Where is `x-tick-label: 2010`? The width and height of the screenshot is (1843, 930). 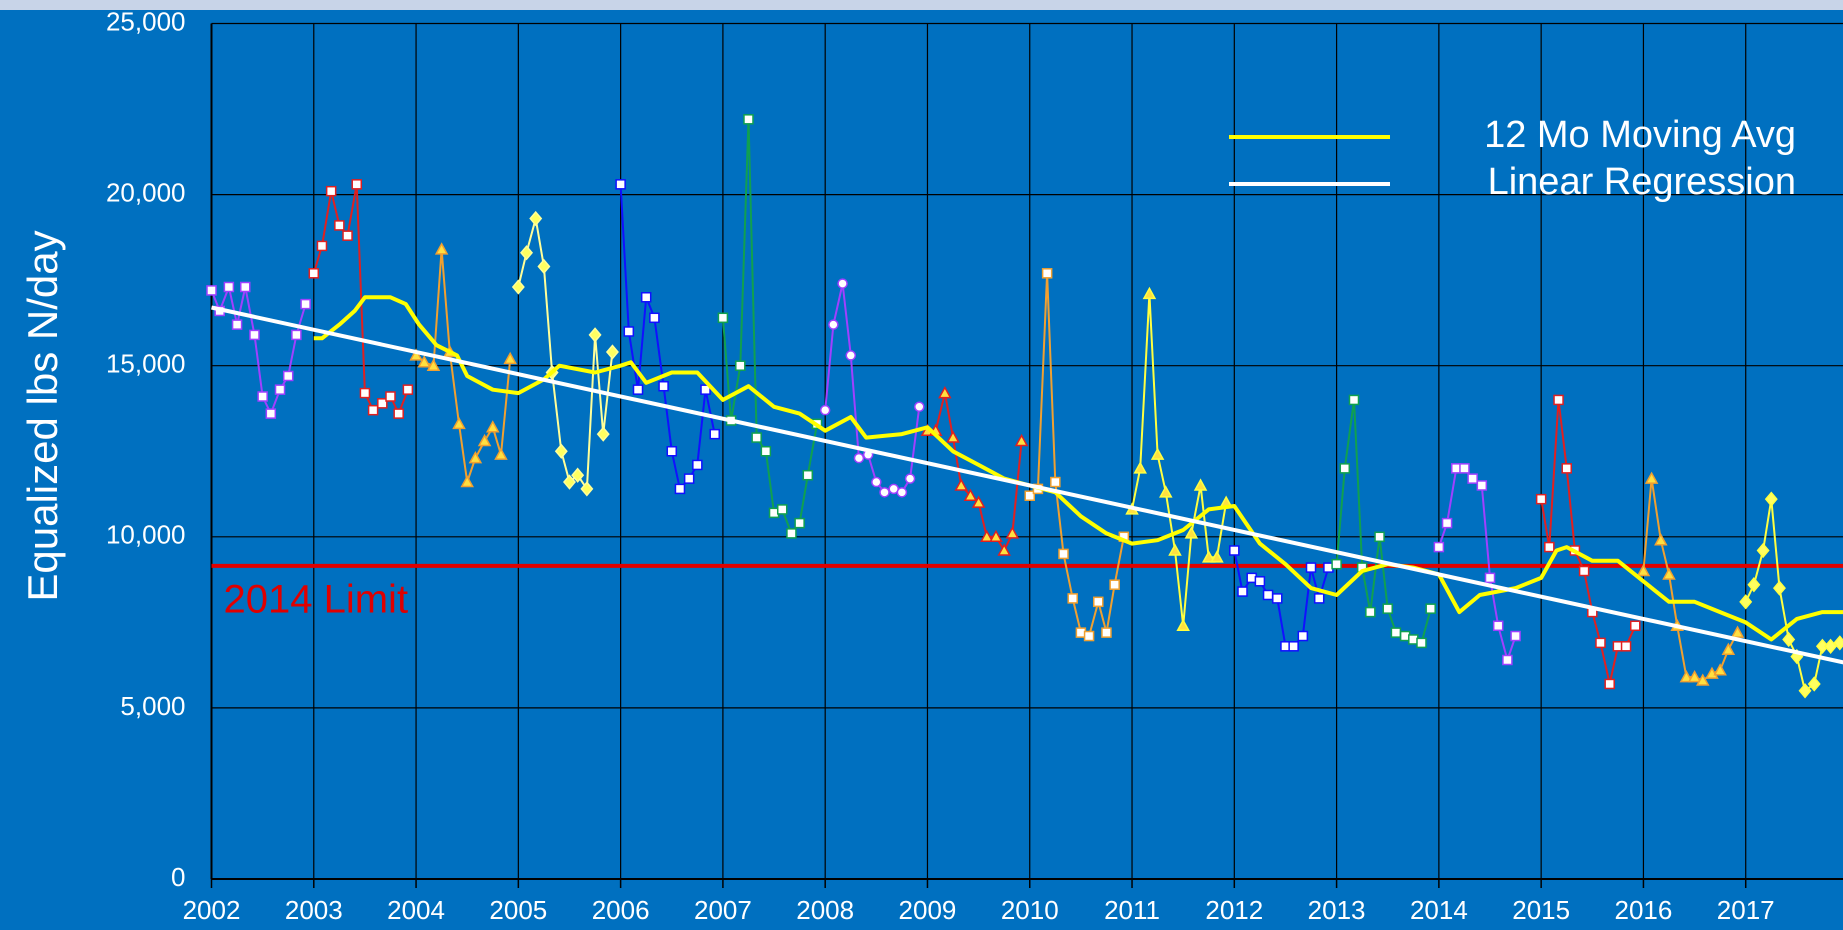
x-tick-label: 2010 is located at coordinates (1030, 910).